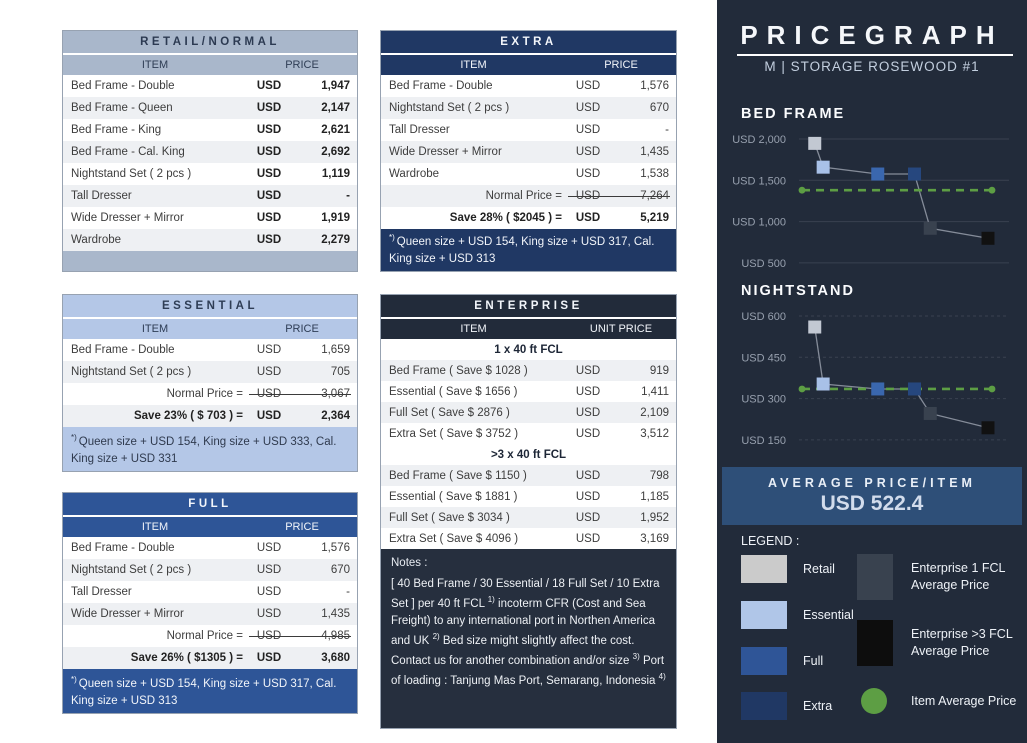 The height and width of the screenshot is (743, 1027). What do you see at coordinates (759, 140) in the screenshot?
I see `y-axis-tick-label: USD 2,000` at bounding box center [759, 140].